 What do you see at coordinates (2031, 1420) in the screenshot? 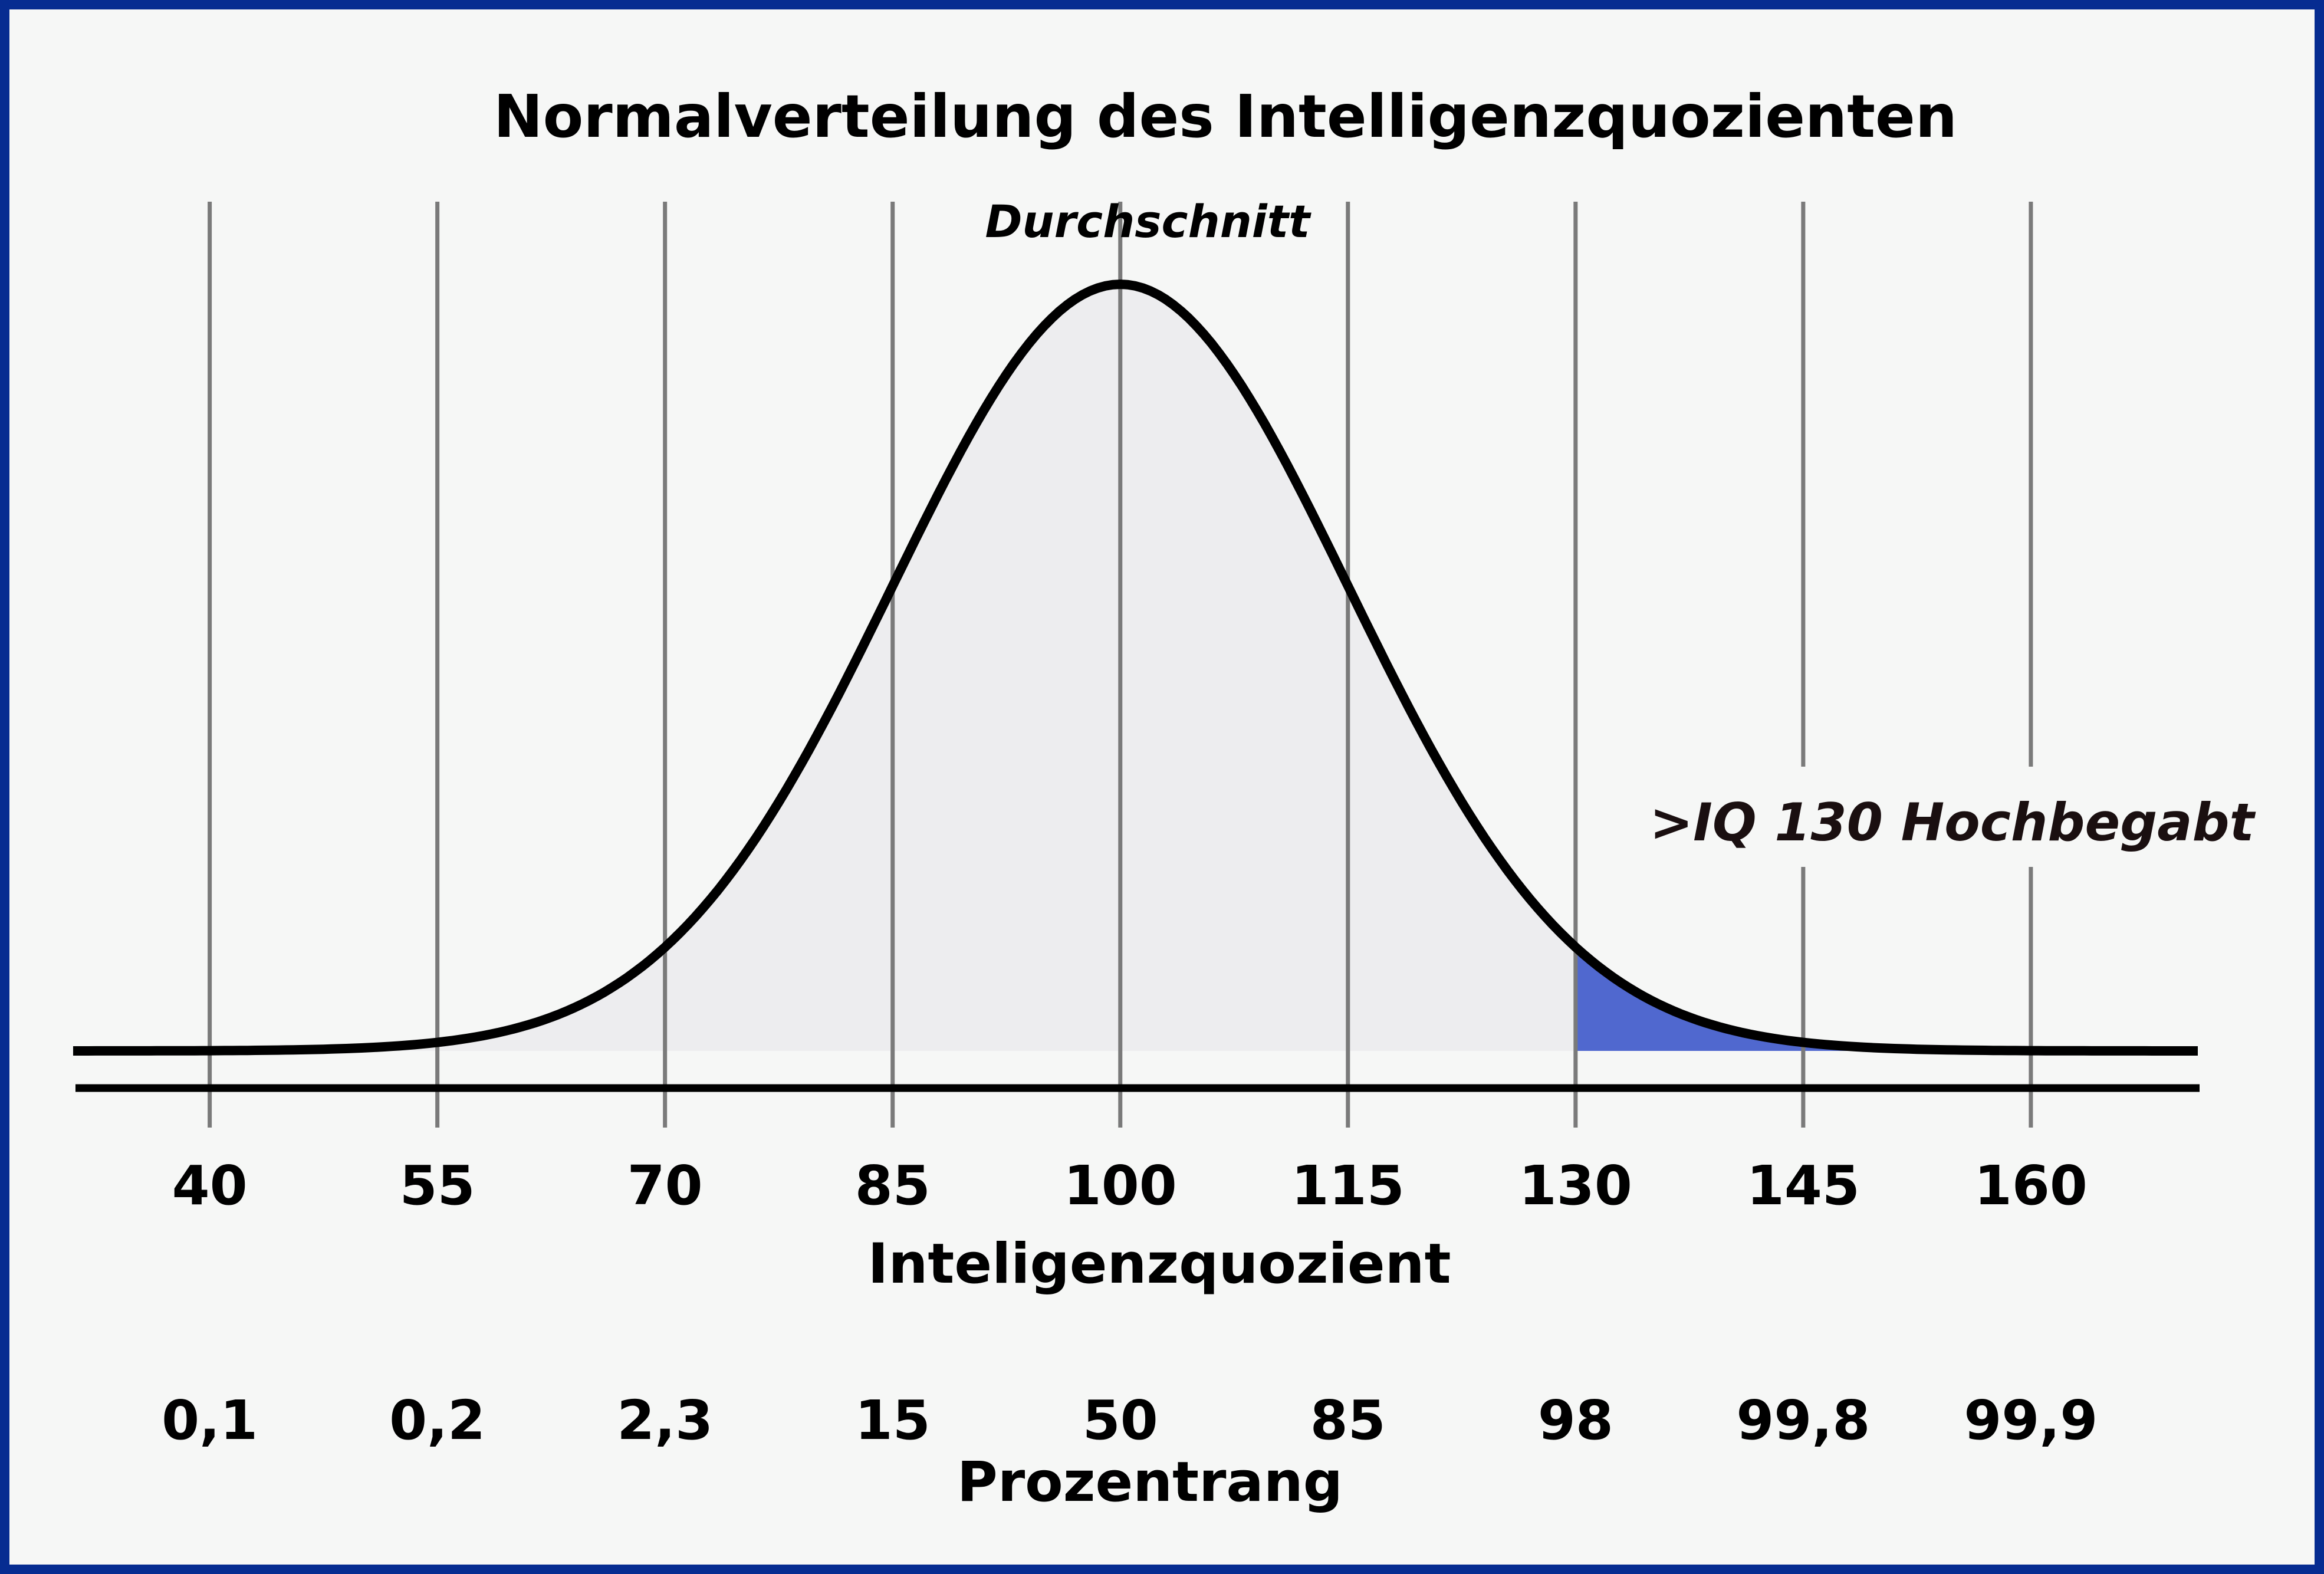
I see `percentile-label: 99,9` at bounding box center [2031, 1420].